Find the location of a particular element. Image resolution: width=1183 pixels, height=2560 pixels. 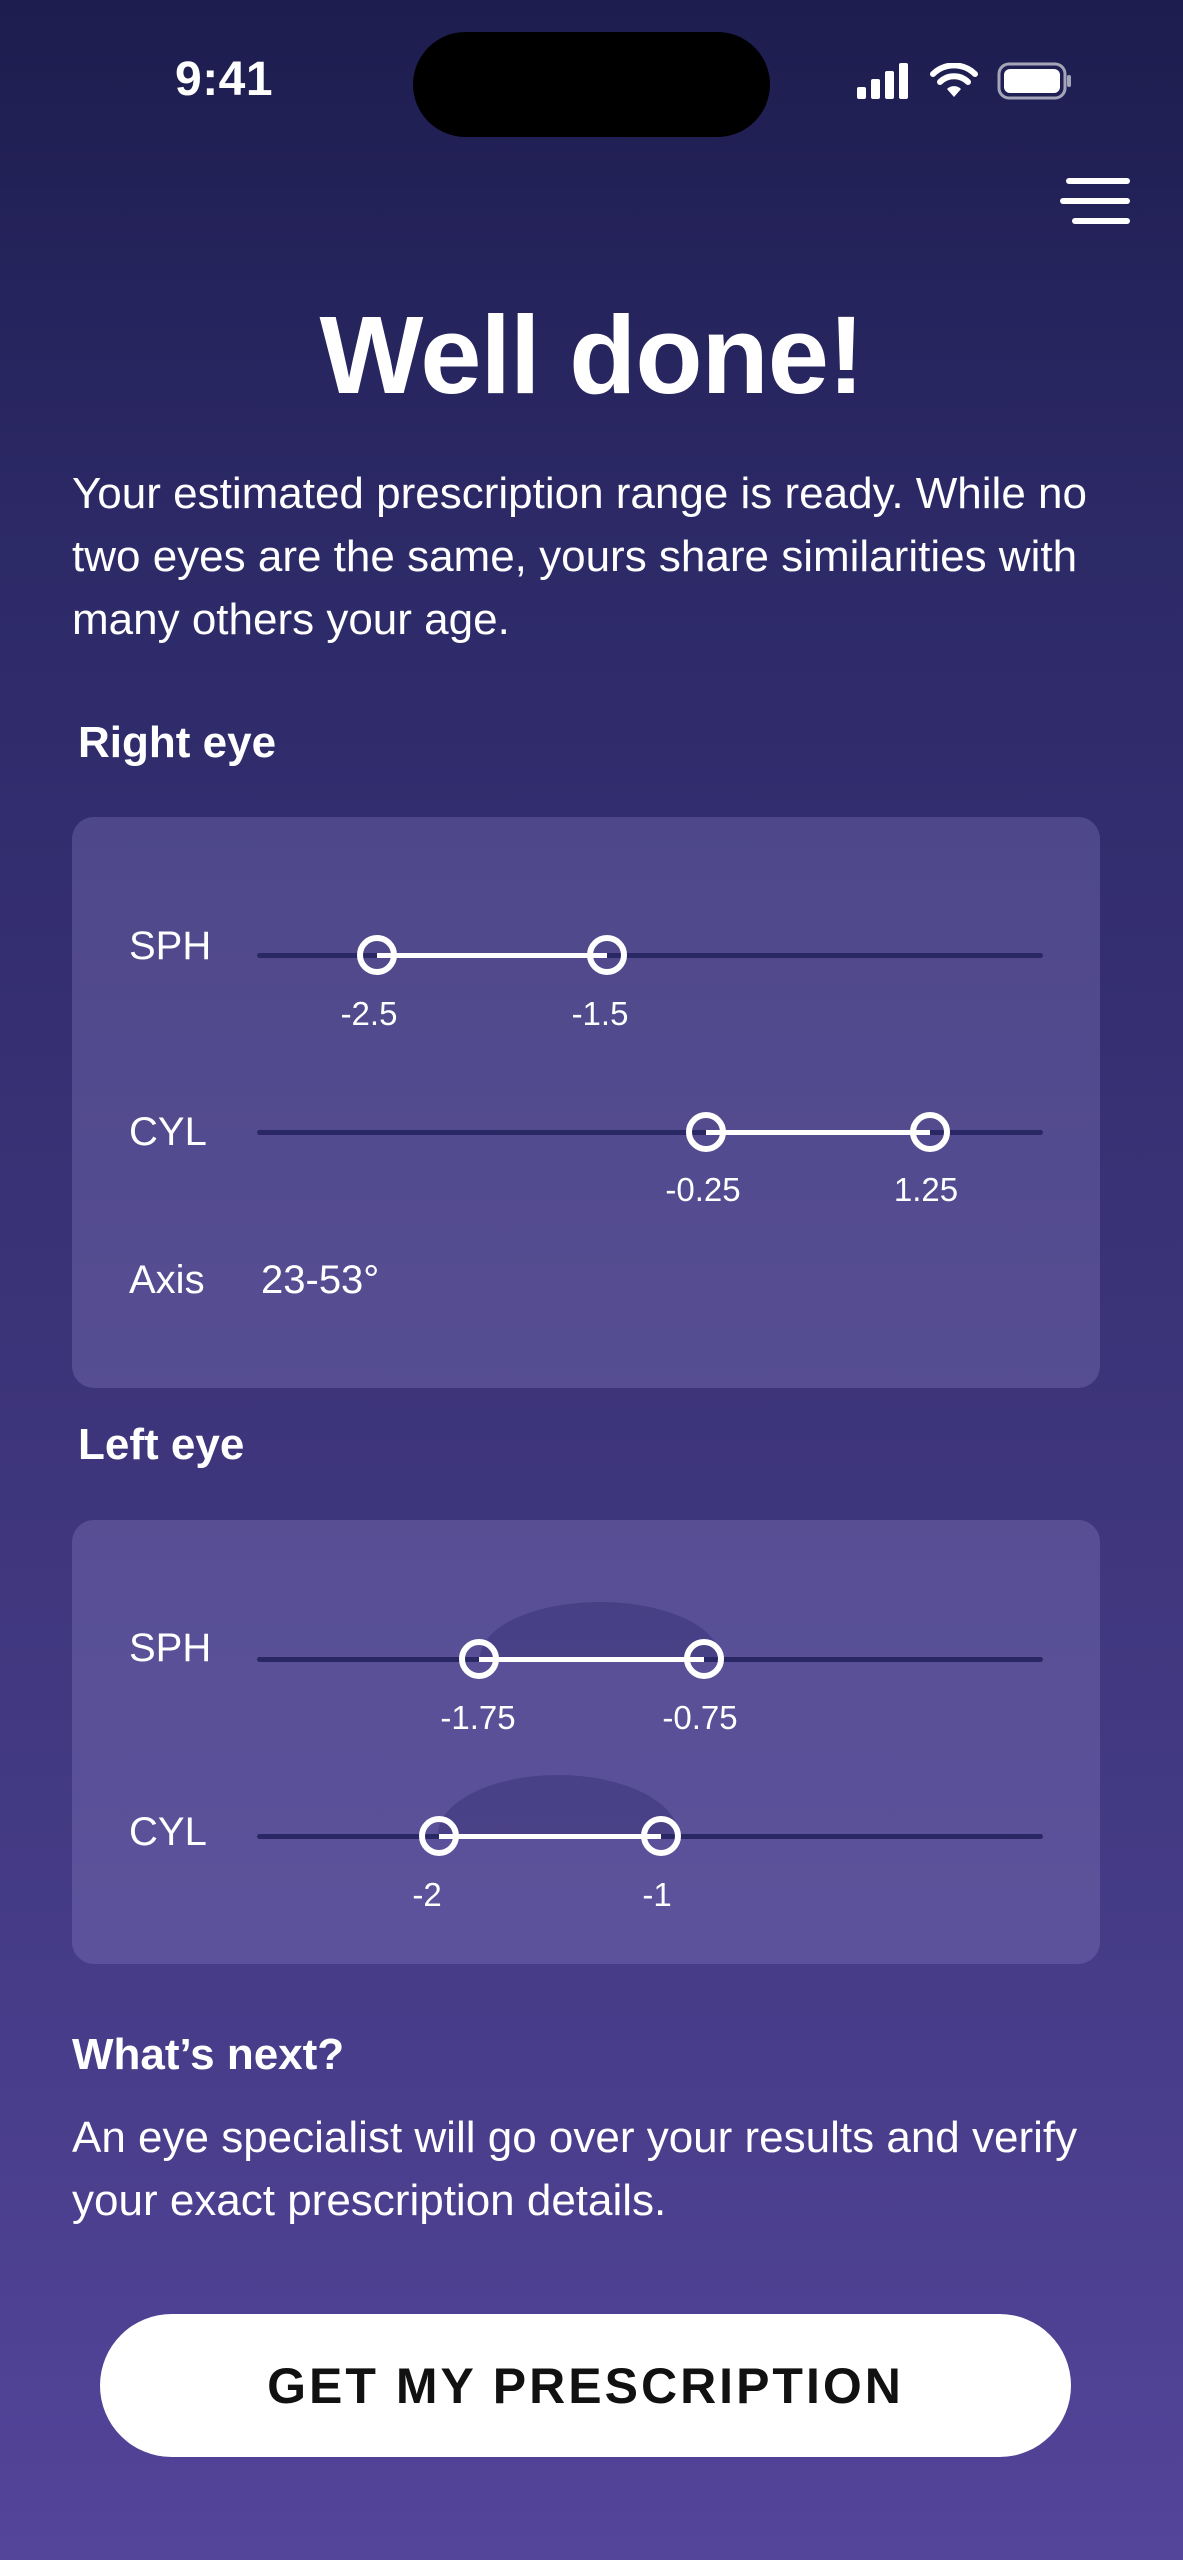

left-sph-min-handle is located at coordinates (479, 1659).